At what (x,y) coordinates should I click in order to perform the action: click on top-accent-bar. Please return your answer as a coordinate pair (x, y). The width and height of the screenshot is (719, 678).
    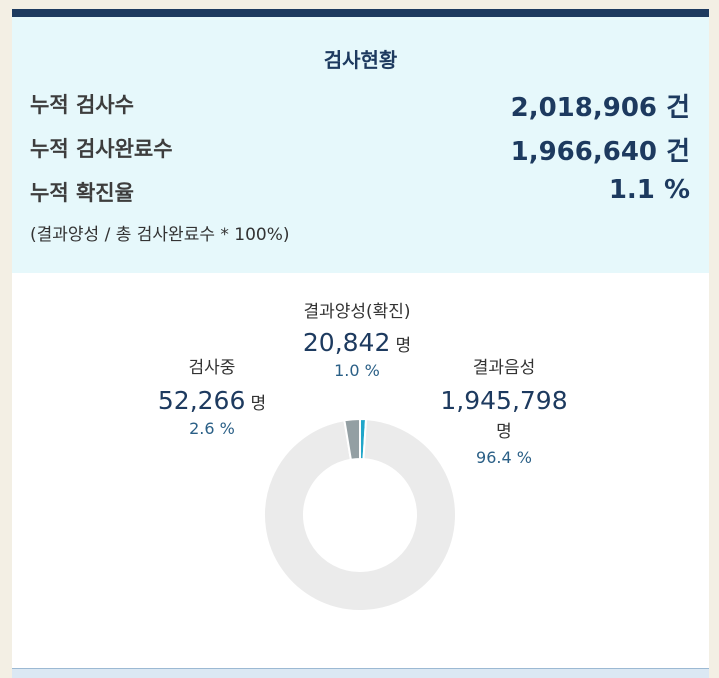
    Looking at the image, I should click on (360, 13).